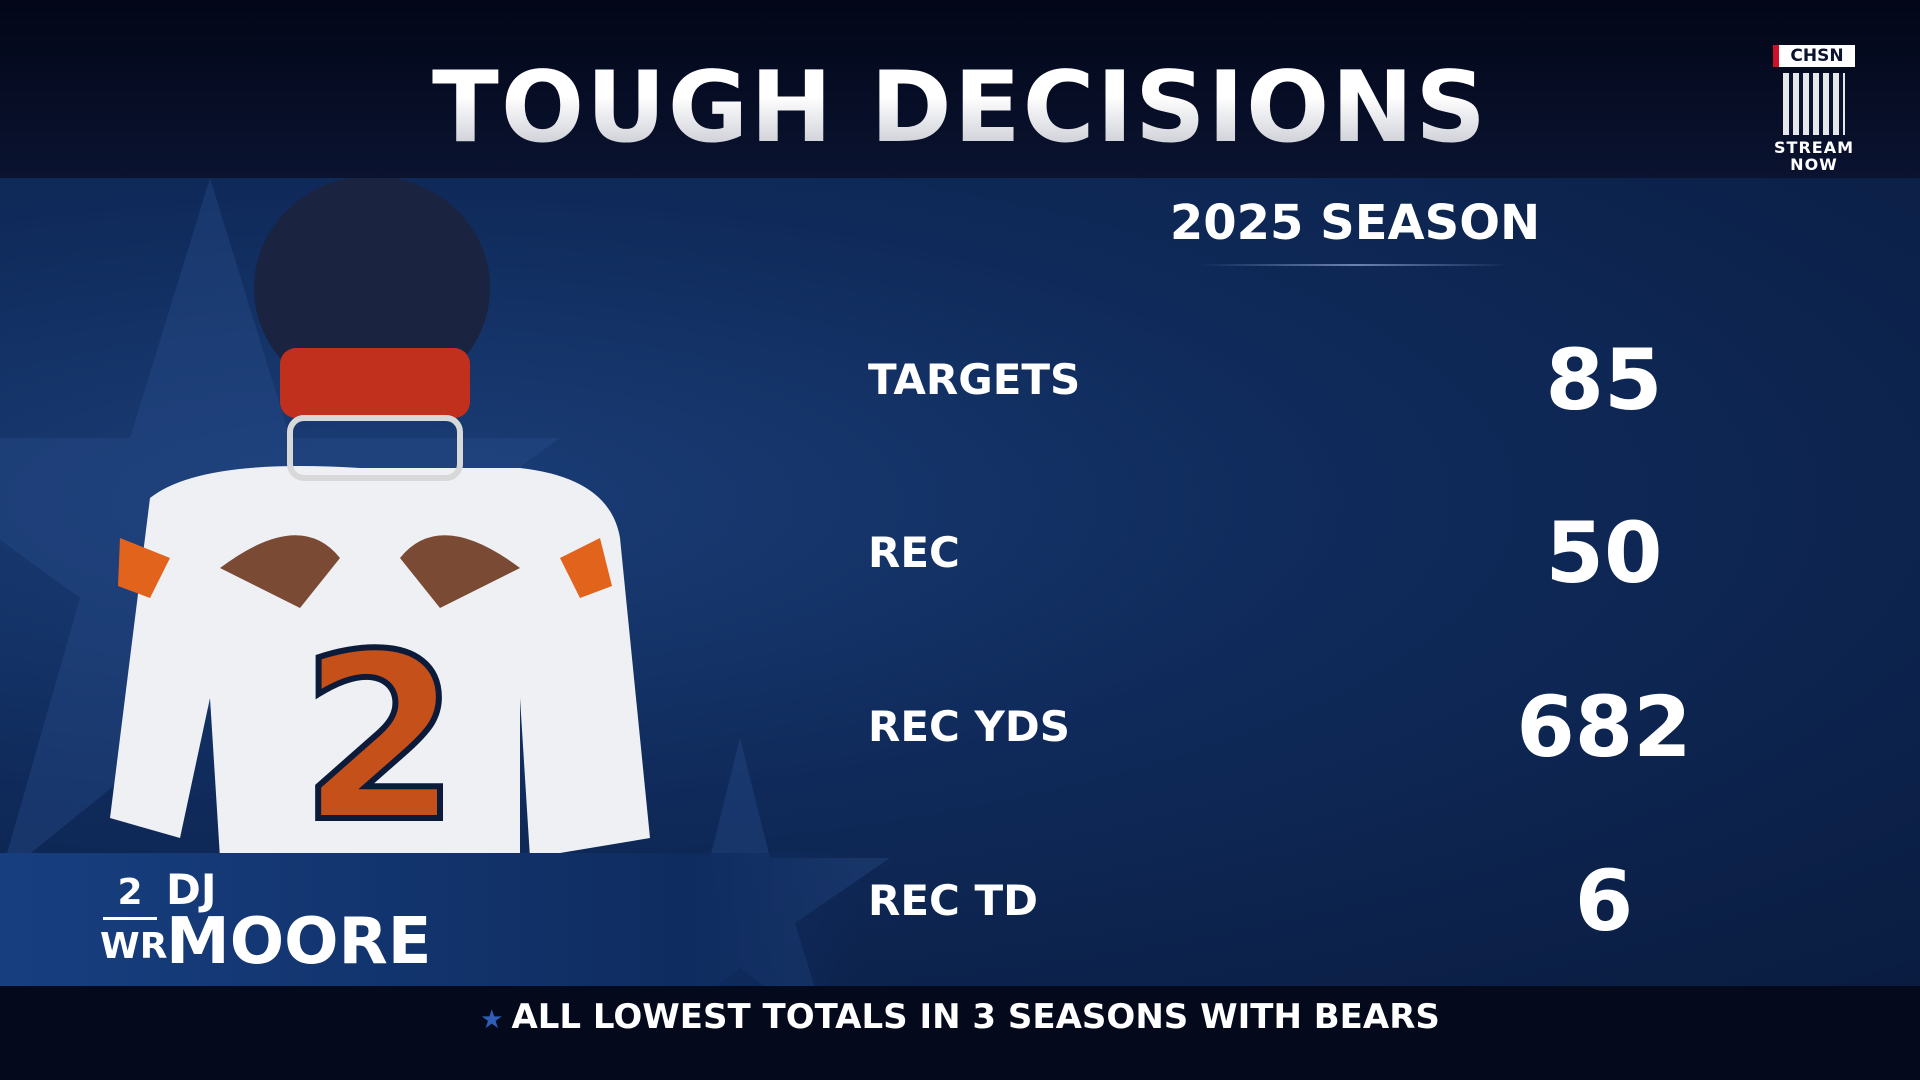 Image resolution: width=1920 pixels, height=1080 pixels. I want to click on player-first-name: DJ, so click(191, 889).